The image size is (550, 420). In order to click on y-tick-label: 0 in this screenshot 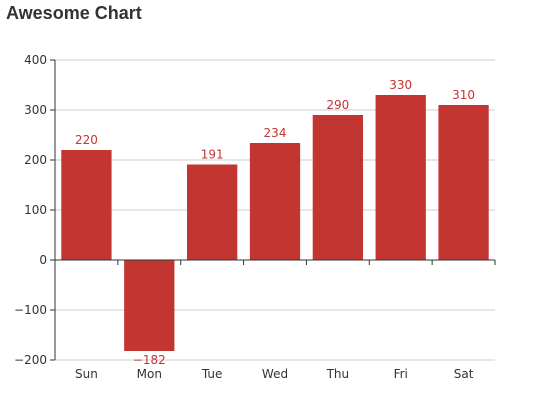, I will do `click(43, 260)`.